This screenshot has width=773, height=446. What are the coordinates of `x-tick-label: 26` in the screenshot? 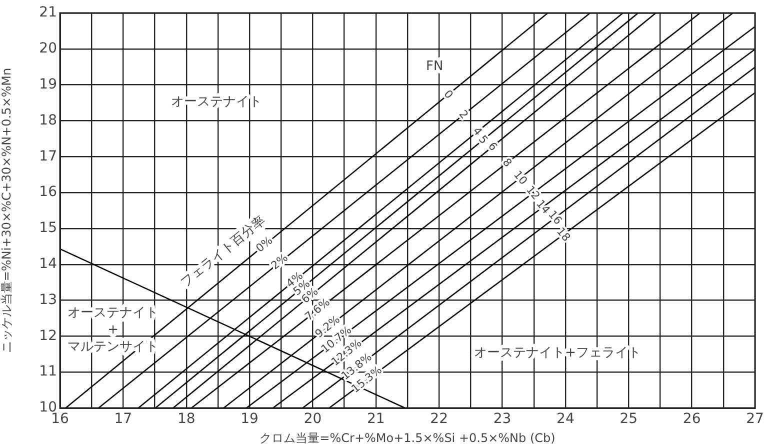 It's located at (691, 419).